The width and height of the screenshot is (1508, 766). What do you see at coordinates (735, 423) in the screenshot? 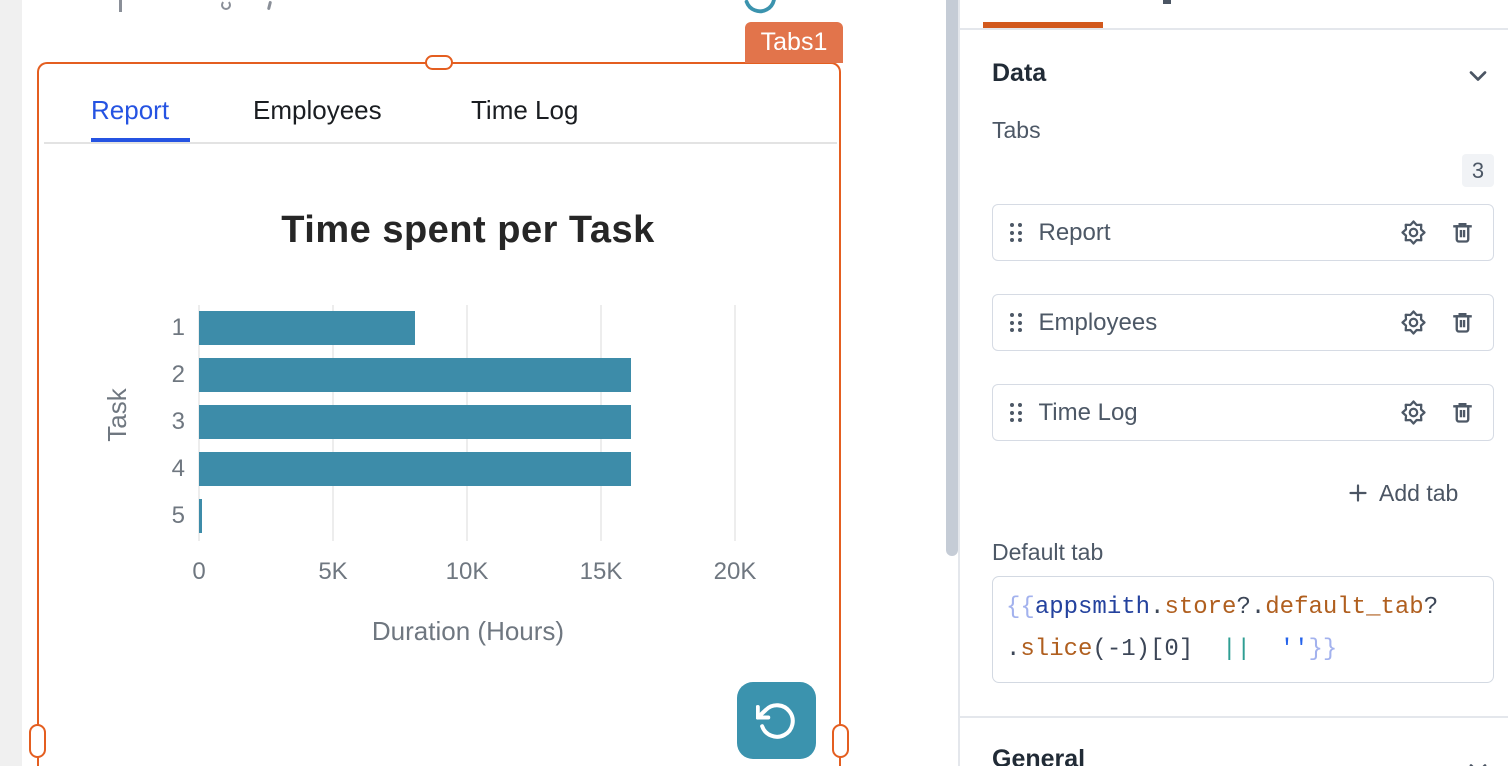
I see `chart-gridline` at bounding box center [735, 423].